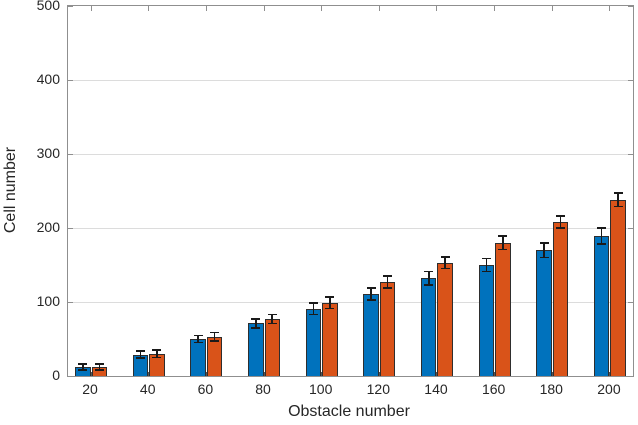 Image resolution: width=638 pixels, height=425 pixels. What do you see at coordinates (349, 411) in the screenshot?
I see `x-axis-title: Obstacle number` at bounding box center [349, 411].